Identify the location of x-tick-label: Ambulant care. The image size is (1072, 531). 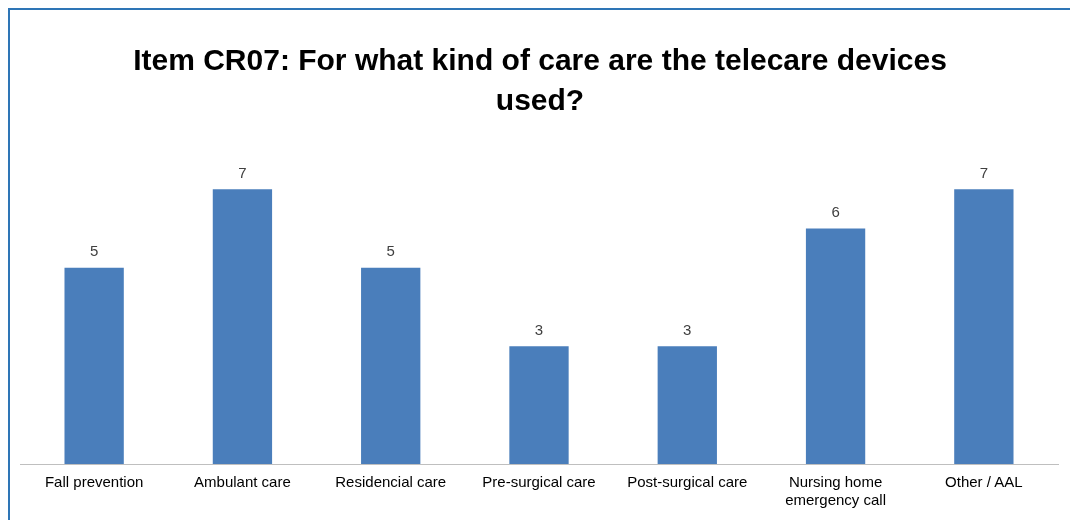
(242, 482).